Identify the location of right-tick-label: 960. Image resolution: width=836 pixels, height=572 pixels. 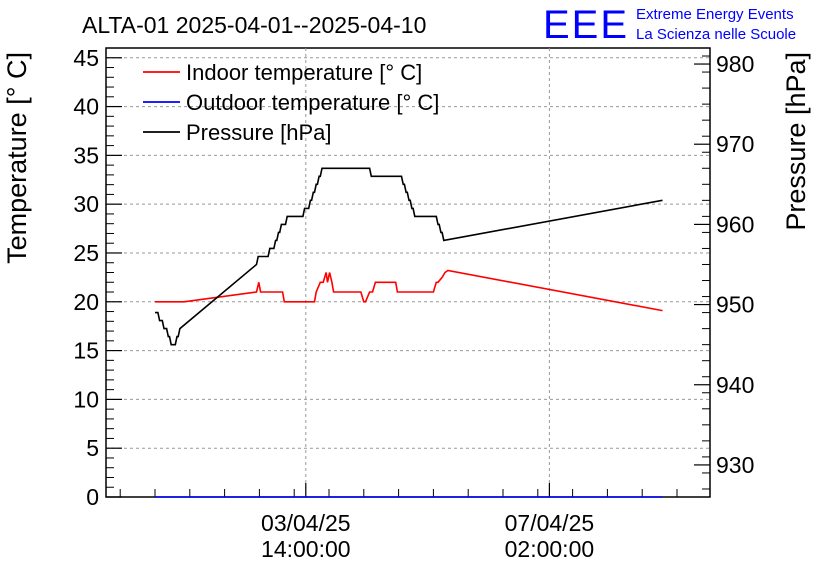
(735, 224).